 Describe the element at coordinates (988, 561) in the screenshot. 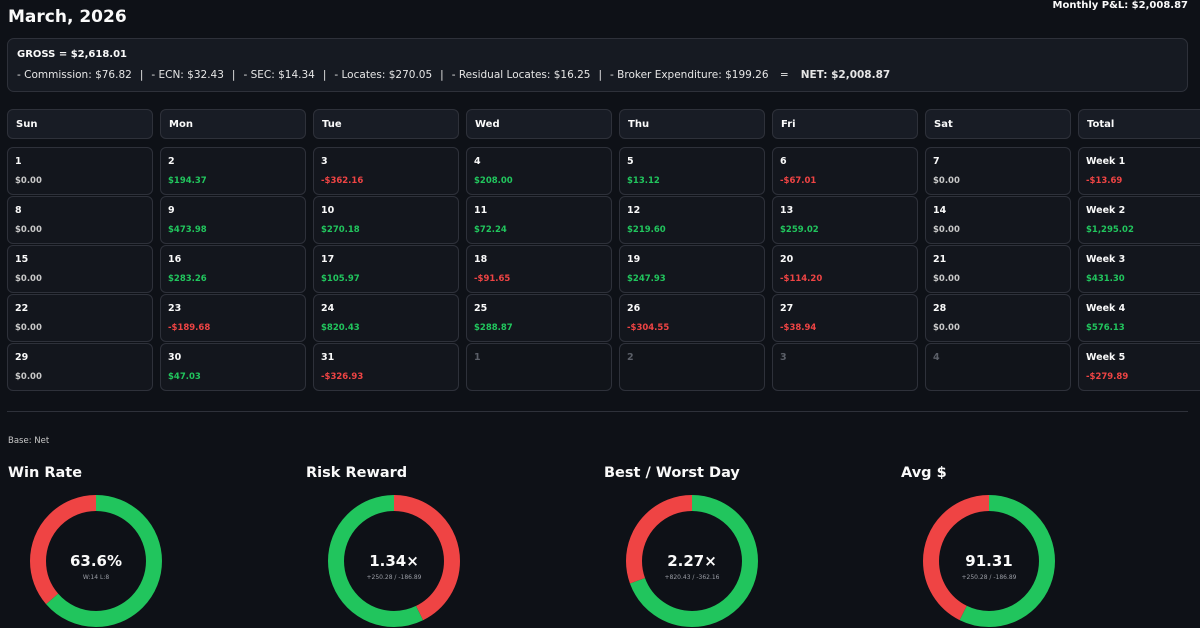

I see `donut-value: 91.31` at that location.